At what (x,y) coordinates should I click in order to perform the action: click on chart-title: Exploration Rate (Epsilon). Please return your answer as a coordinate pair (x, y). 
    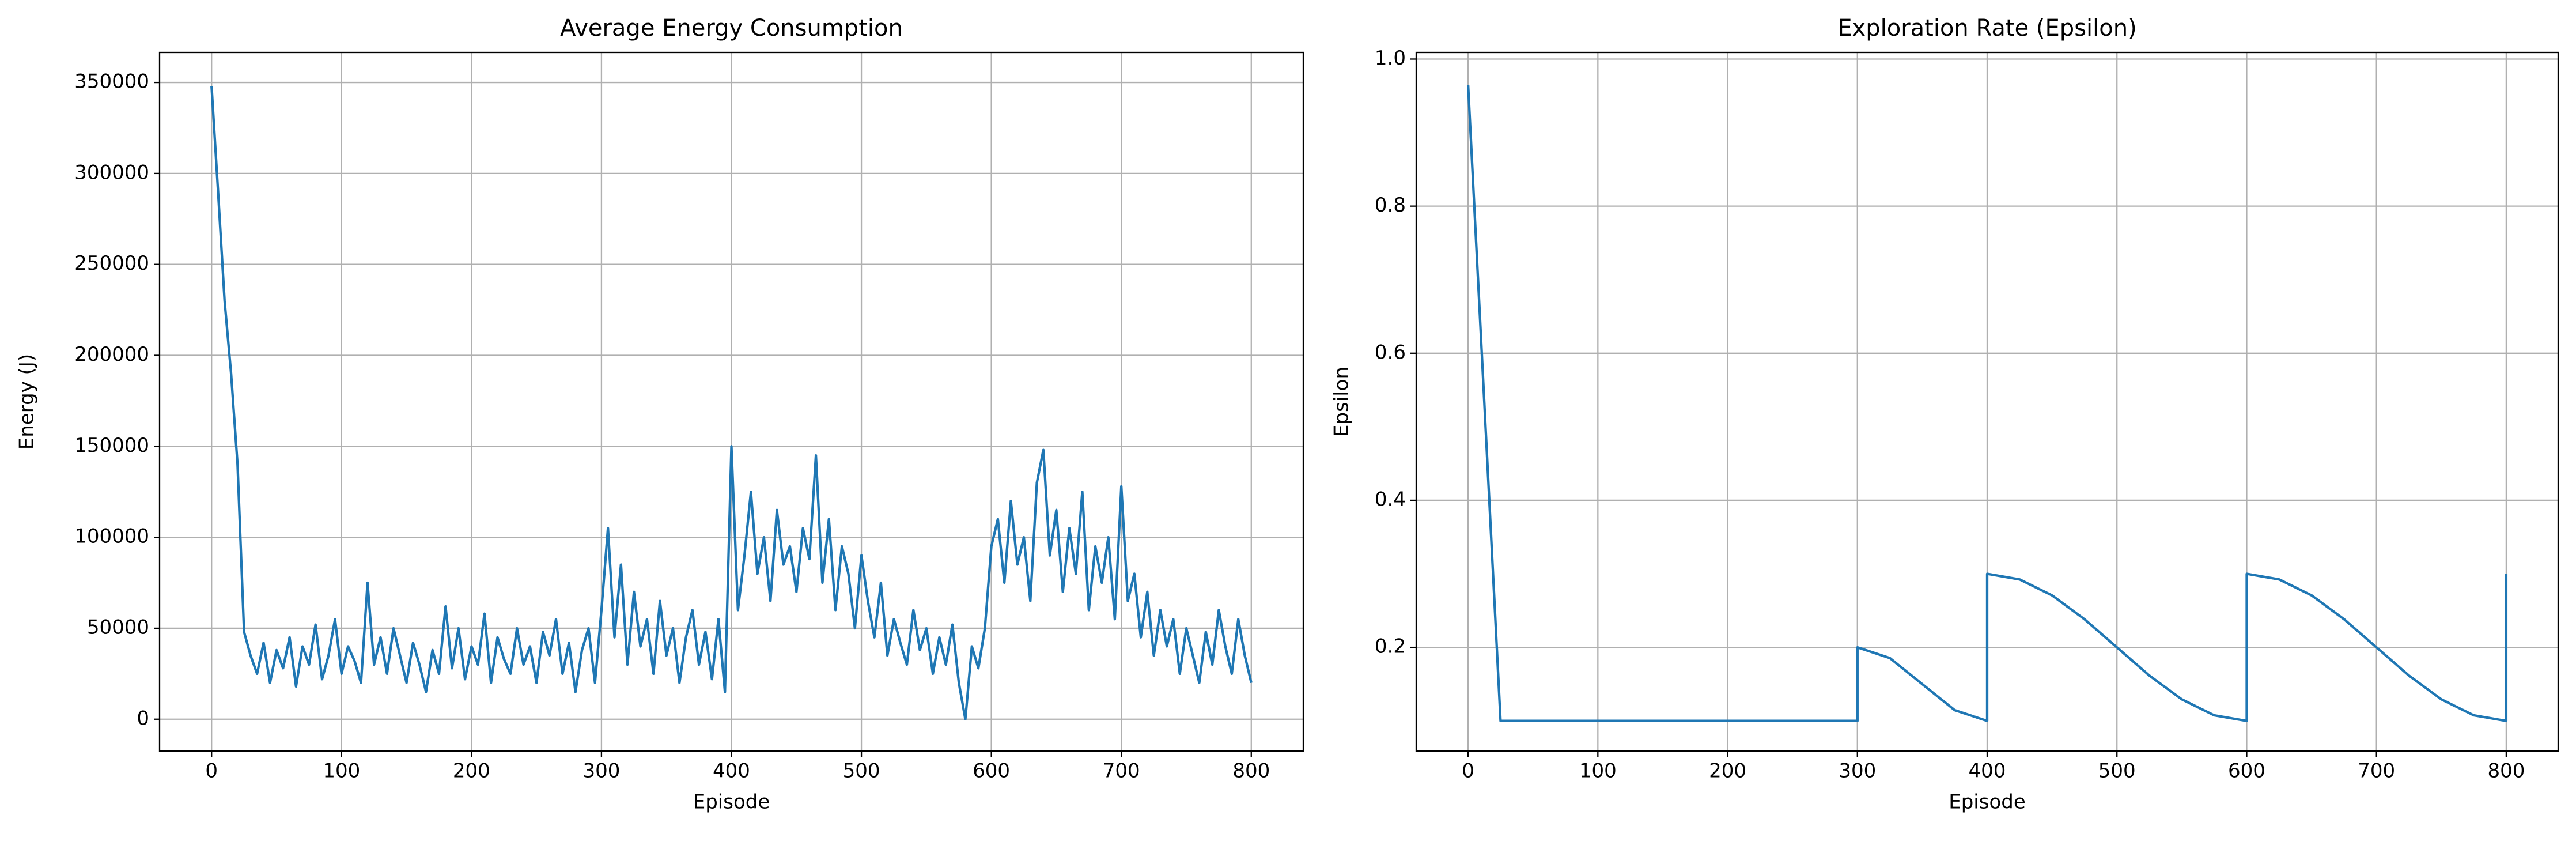
    Looking at the image, I should click on (1986, 28).